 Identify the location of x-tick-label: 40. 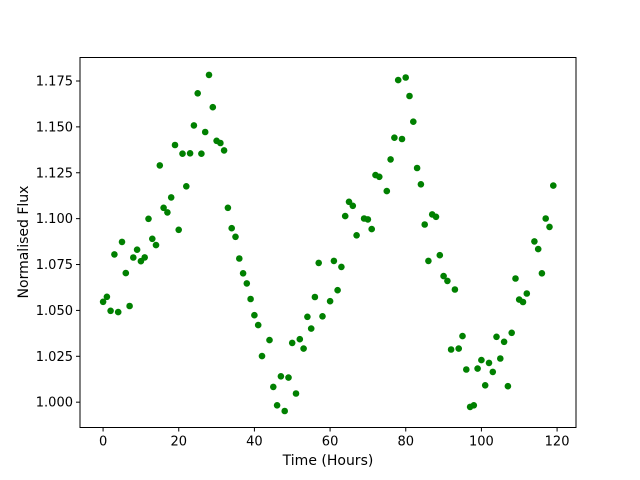
(254, 442).